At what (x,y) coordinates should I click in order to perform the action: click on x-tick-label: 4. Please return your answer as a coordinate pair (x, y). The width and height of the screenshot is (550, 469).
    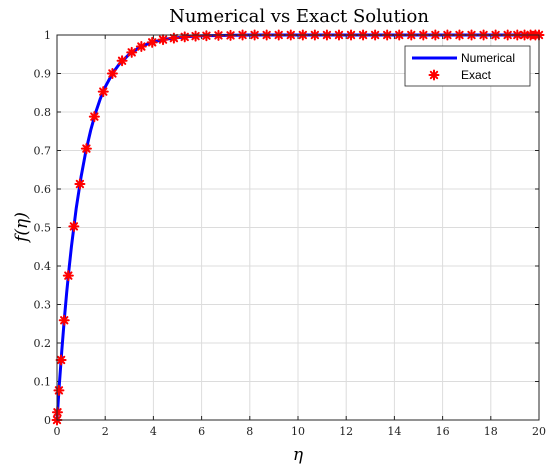
    Looking at the image, I should click on (153, 431).